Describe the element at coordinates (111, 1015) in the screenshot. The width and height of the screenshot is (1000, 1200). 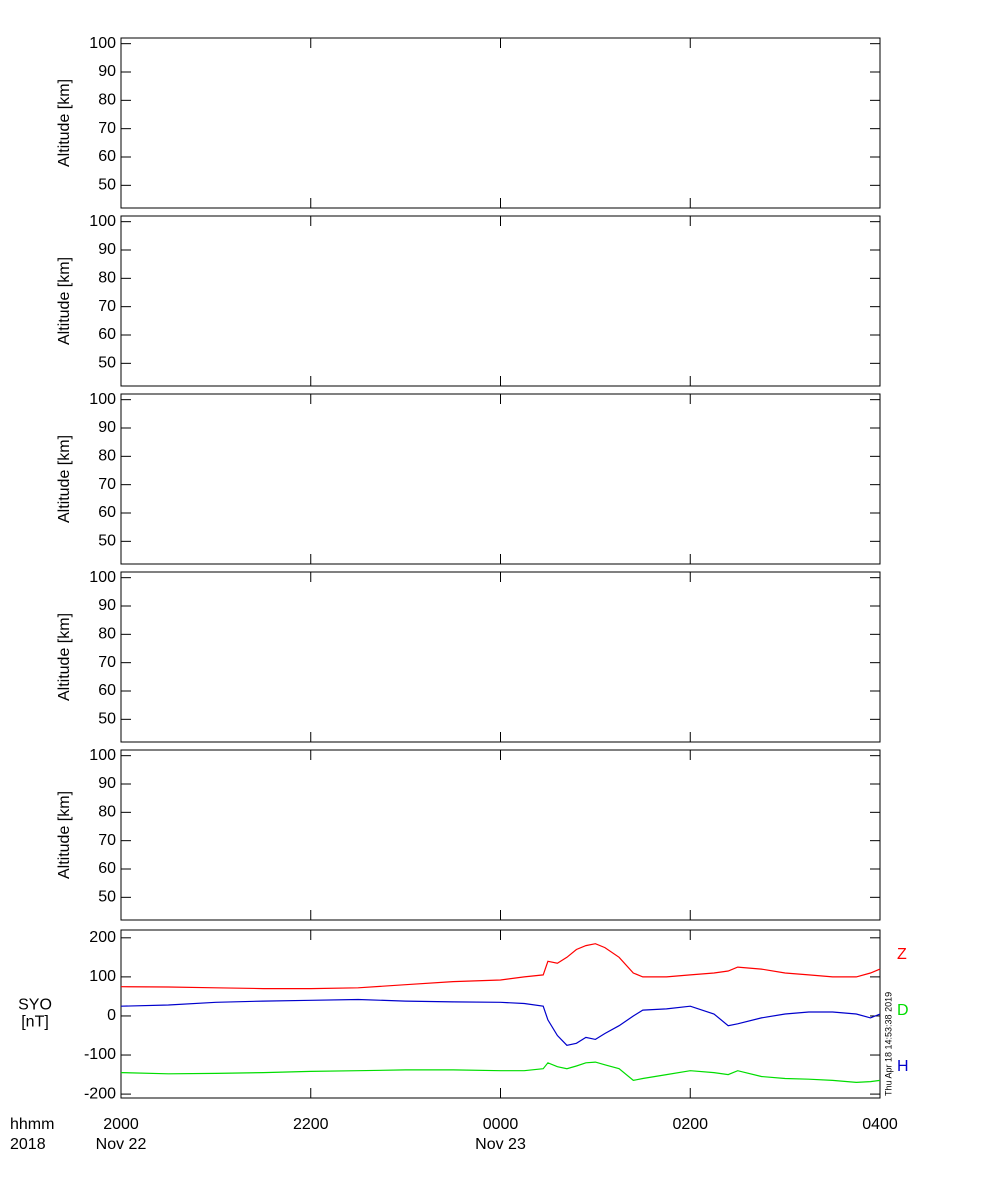
I see `y-tick-label: 0` at that location.